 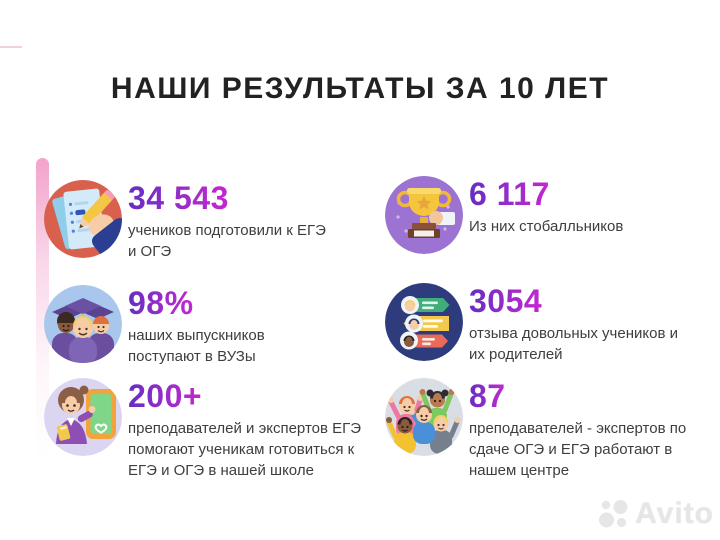 What do you see at coordinates (360, 88) in the screenshot?
I see `page-title: НАШИ РЕЗУЛЬТАТЫ ЗА 10 ЛЕТ` at bounding box center [360, 88].